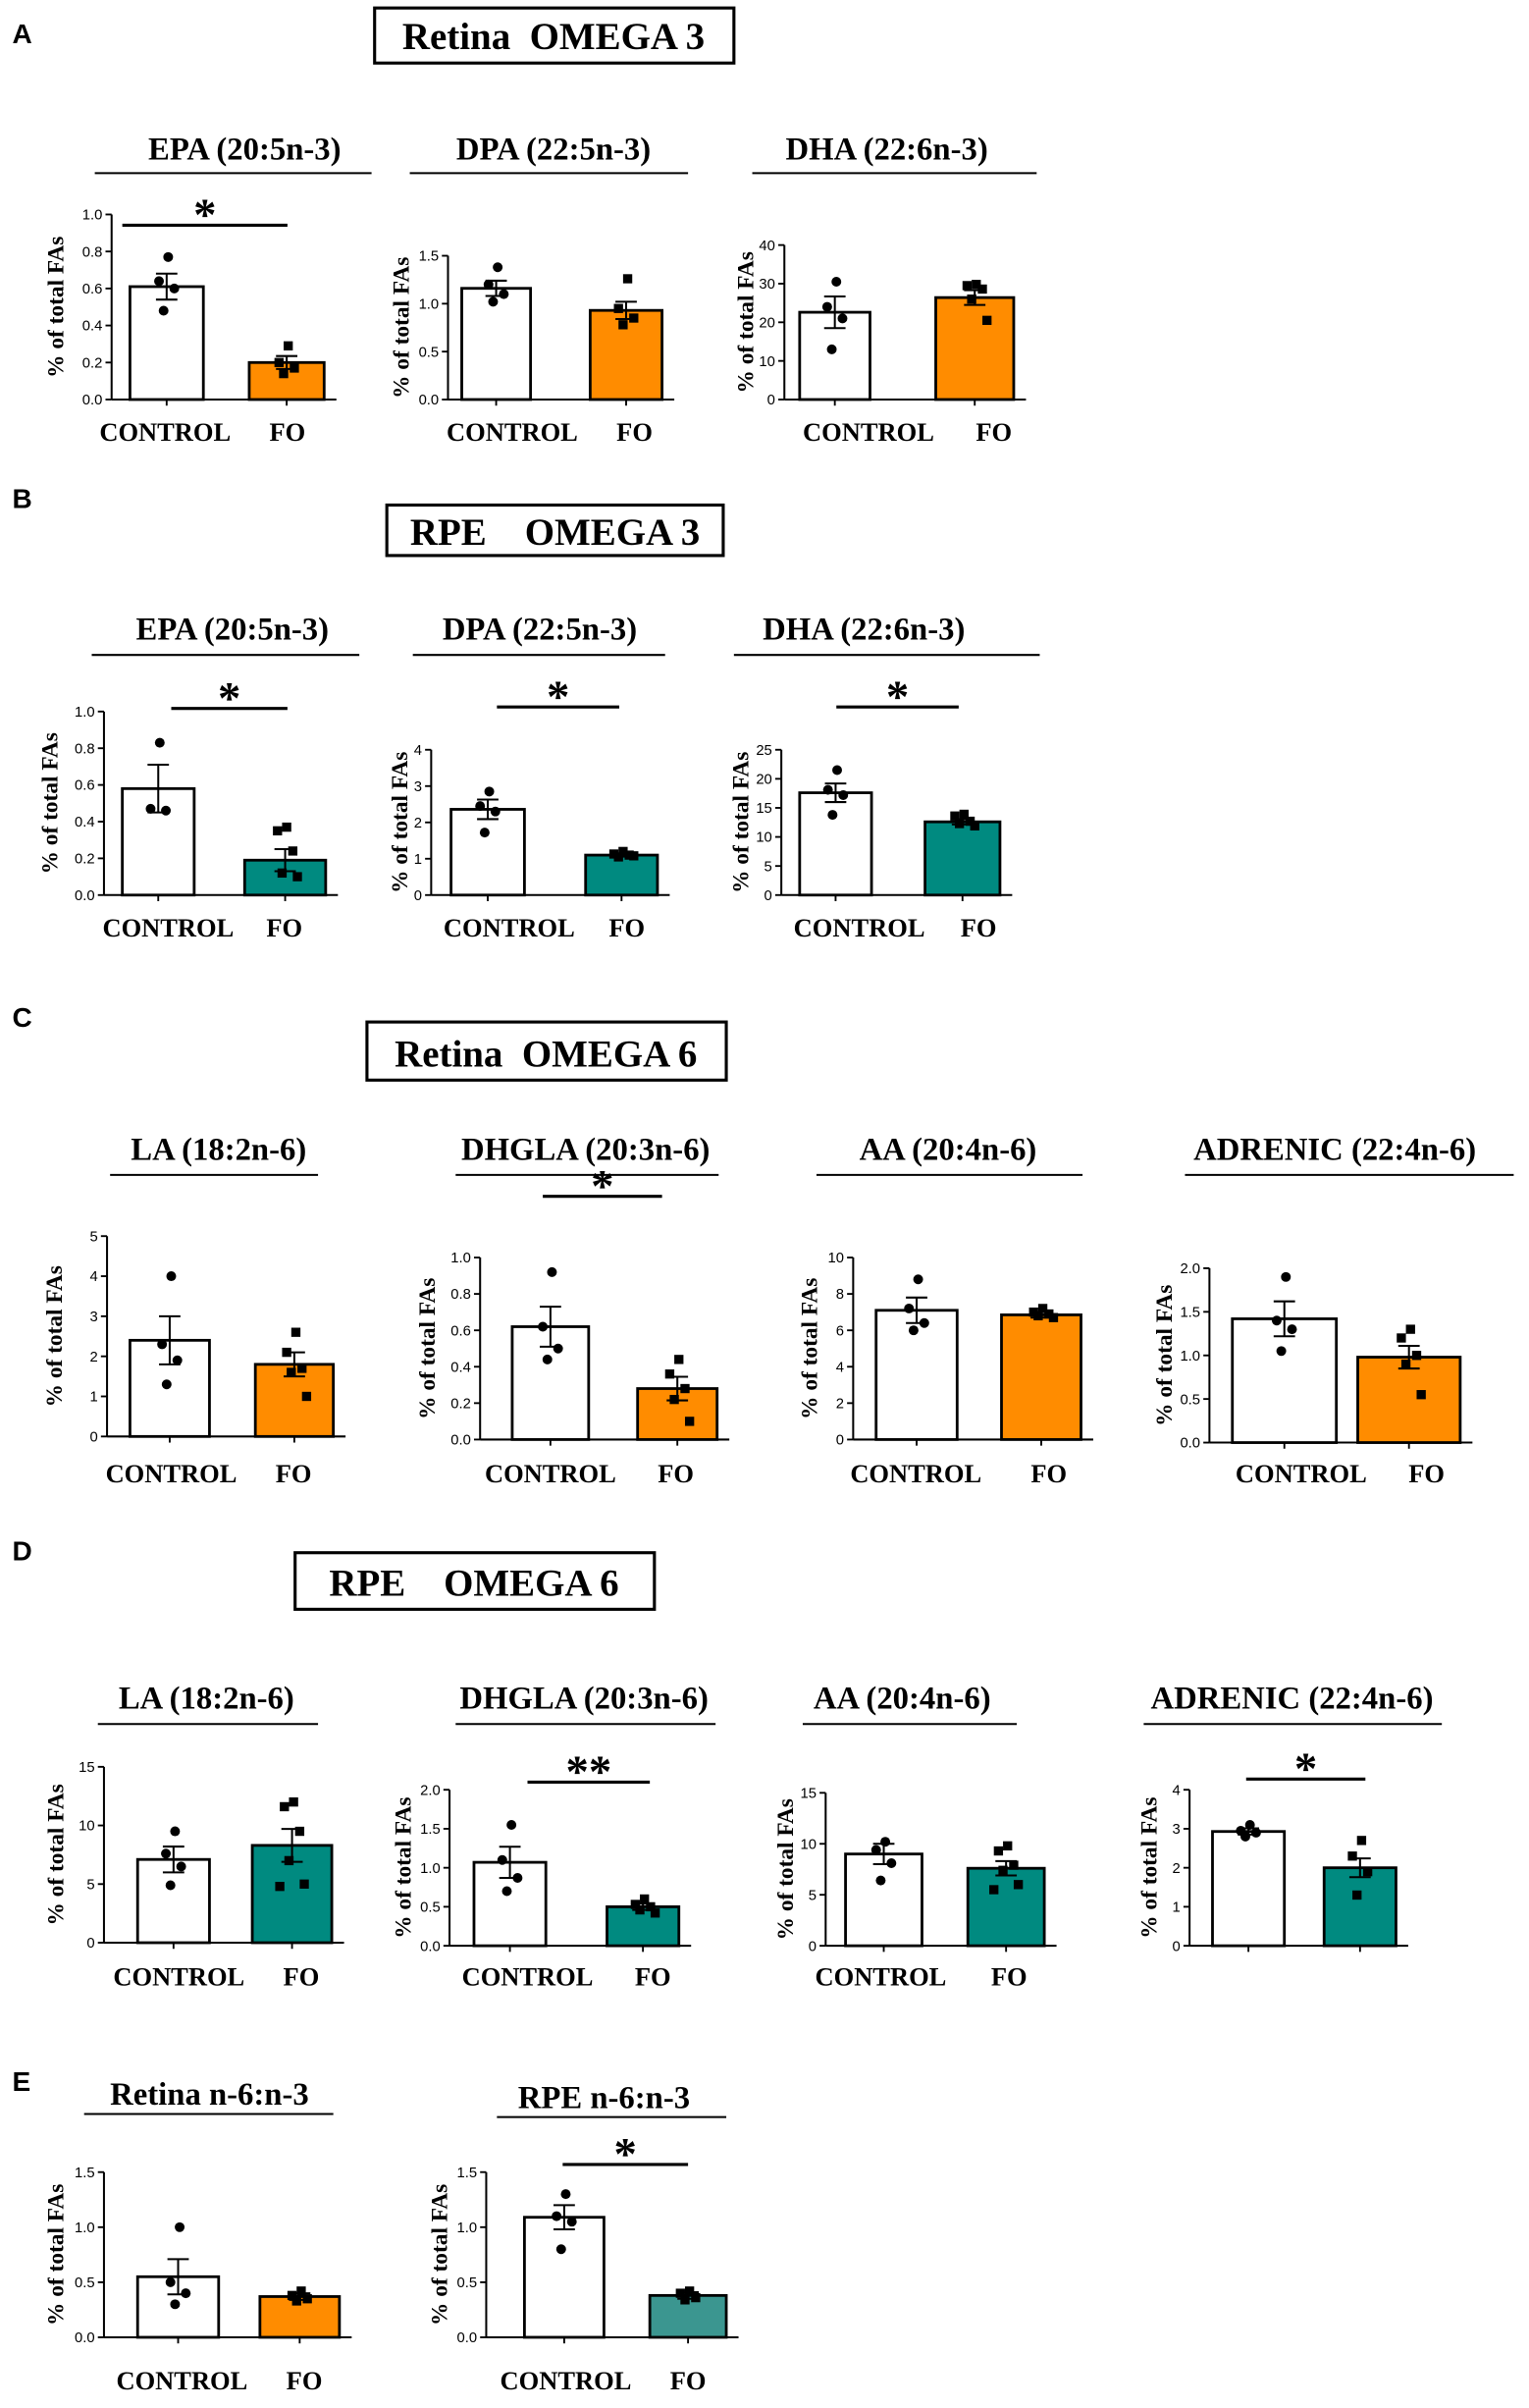 This screenshot has width=1529, height=2408. I want to click on y-tick-label: 2, so click(1177, 1869).